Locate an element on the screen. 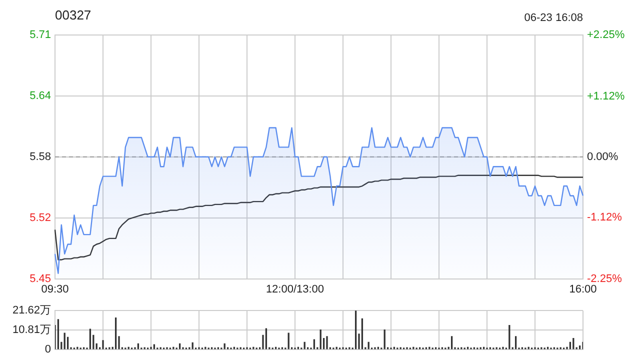  y-tick-label: 21.62万 is located at coordinates (31, 310).